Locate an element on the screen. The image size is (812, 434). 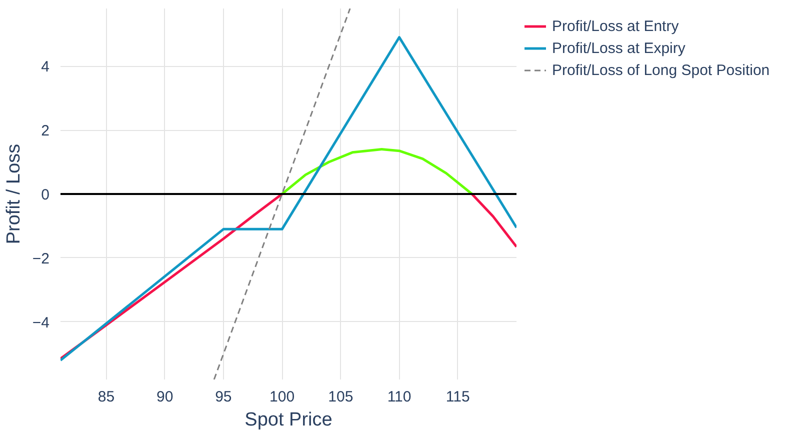
x-tick-label: 85 is located at coordinates (106, 397).